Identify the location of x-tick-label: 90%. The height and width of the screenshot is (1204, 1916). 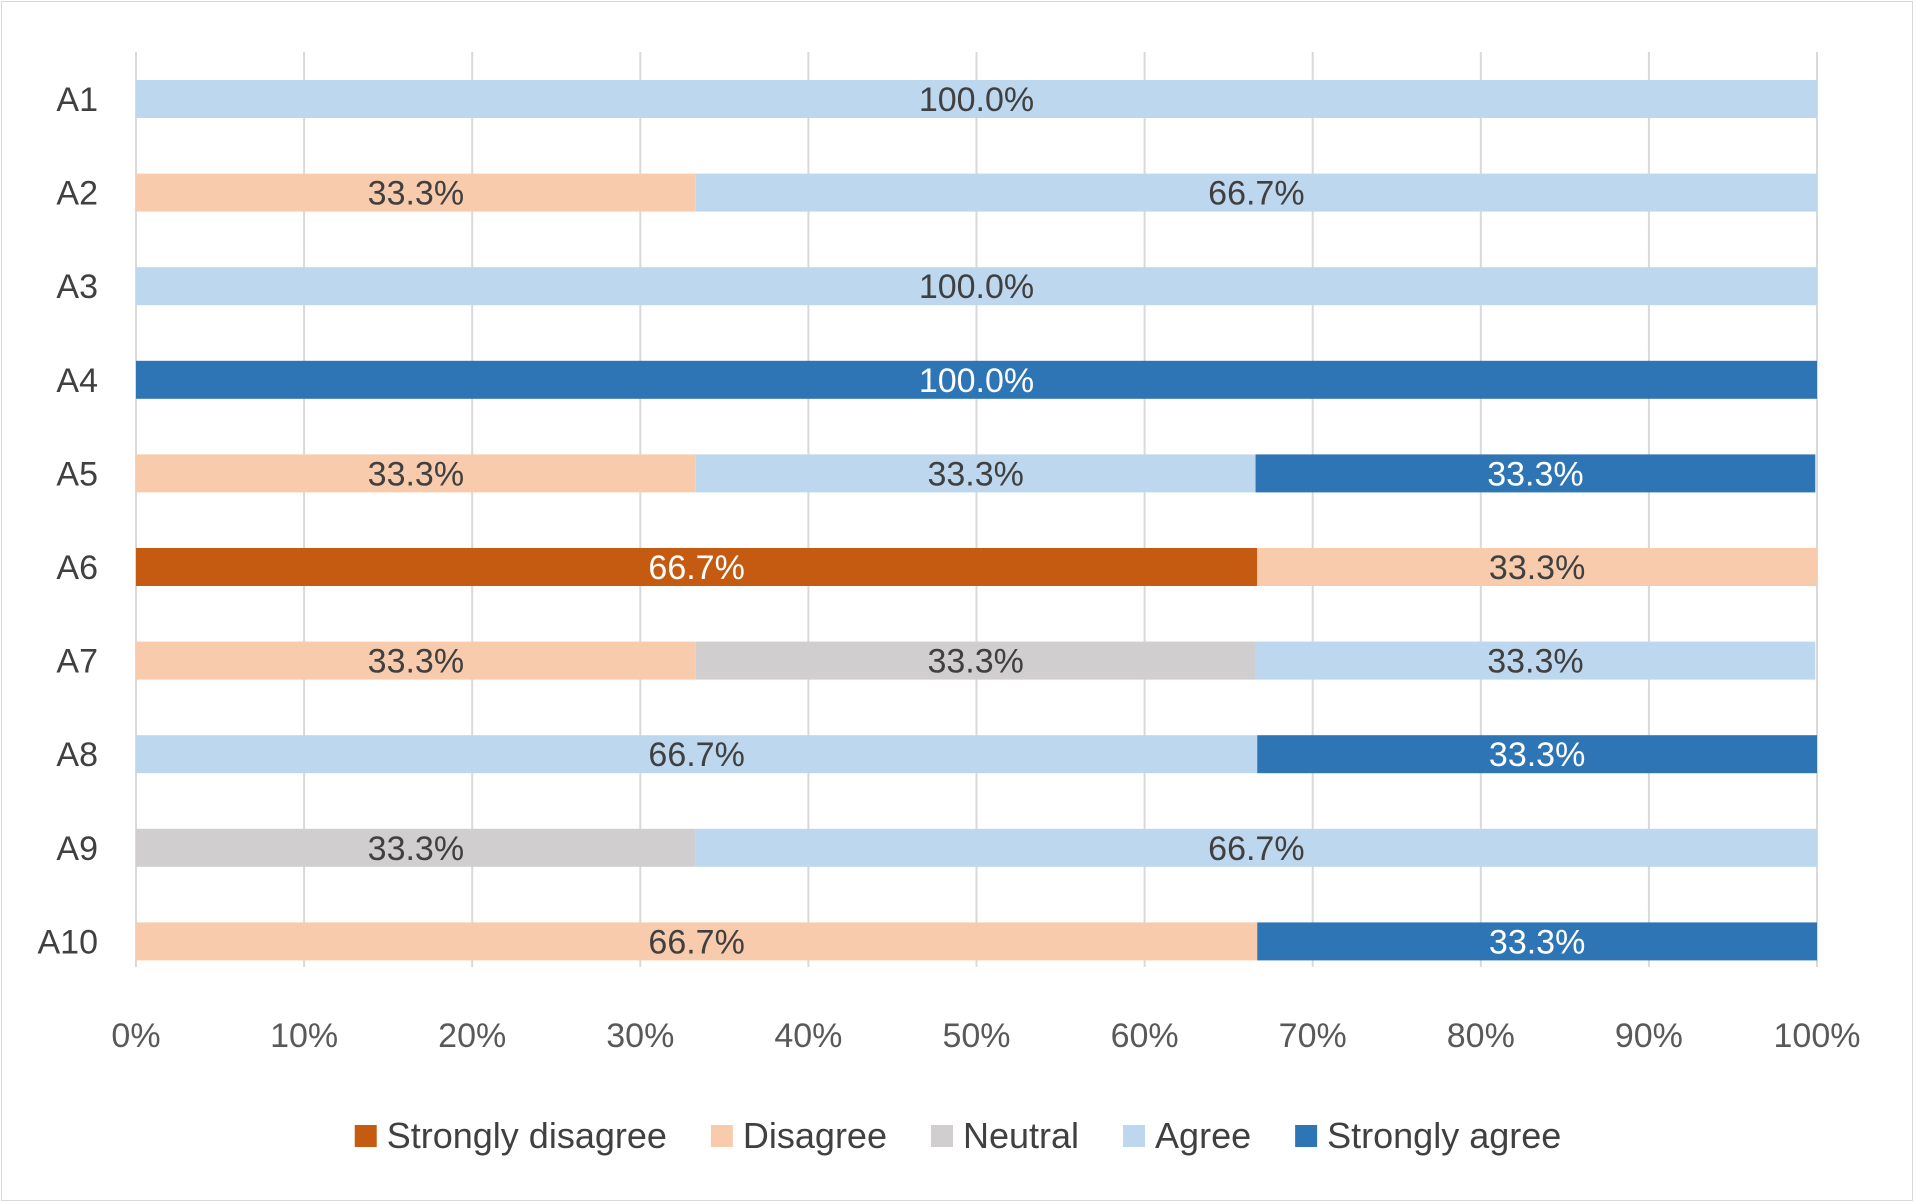
(1649, 1036).